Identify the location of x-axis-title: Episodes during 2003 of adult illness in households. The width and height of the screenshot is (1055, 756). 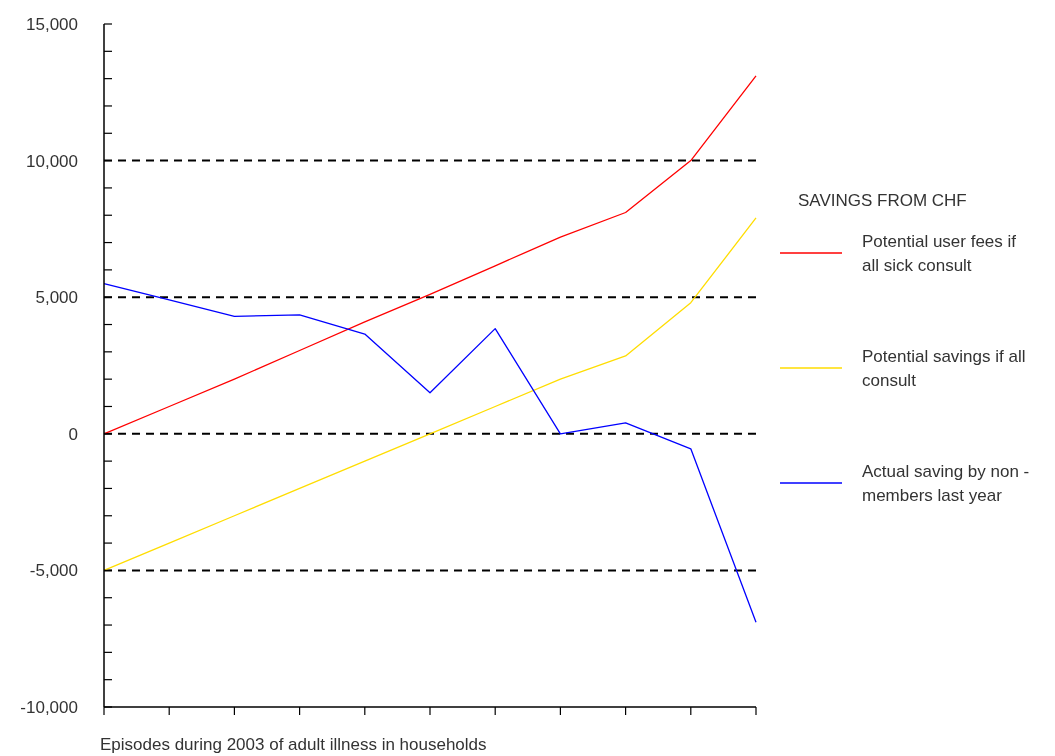
(293, 744).